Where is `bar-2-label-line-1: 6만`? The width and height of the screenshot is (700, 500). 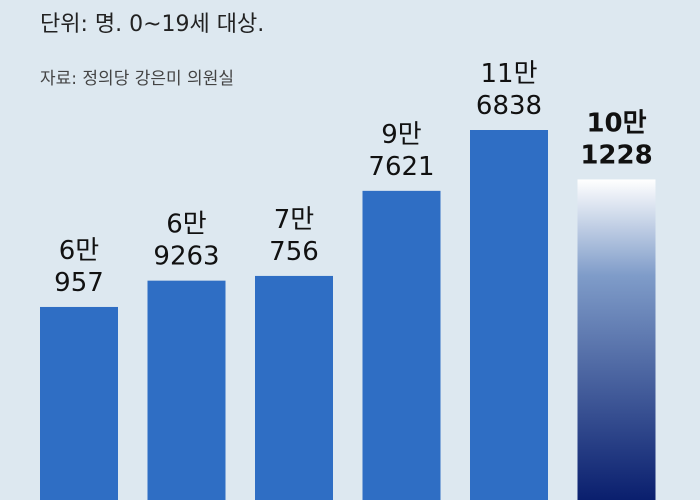 bar-2-label-line-1: 6만 is located at coordinates (186, 225).